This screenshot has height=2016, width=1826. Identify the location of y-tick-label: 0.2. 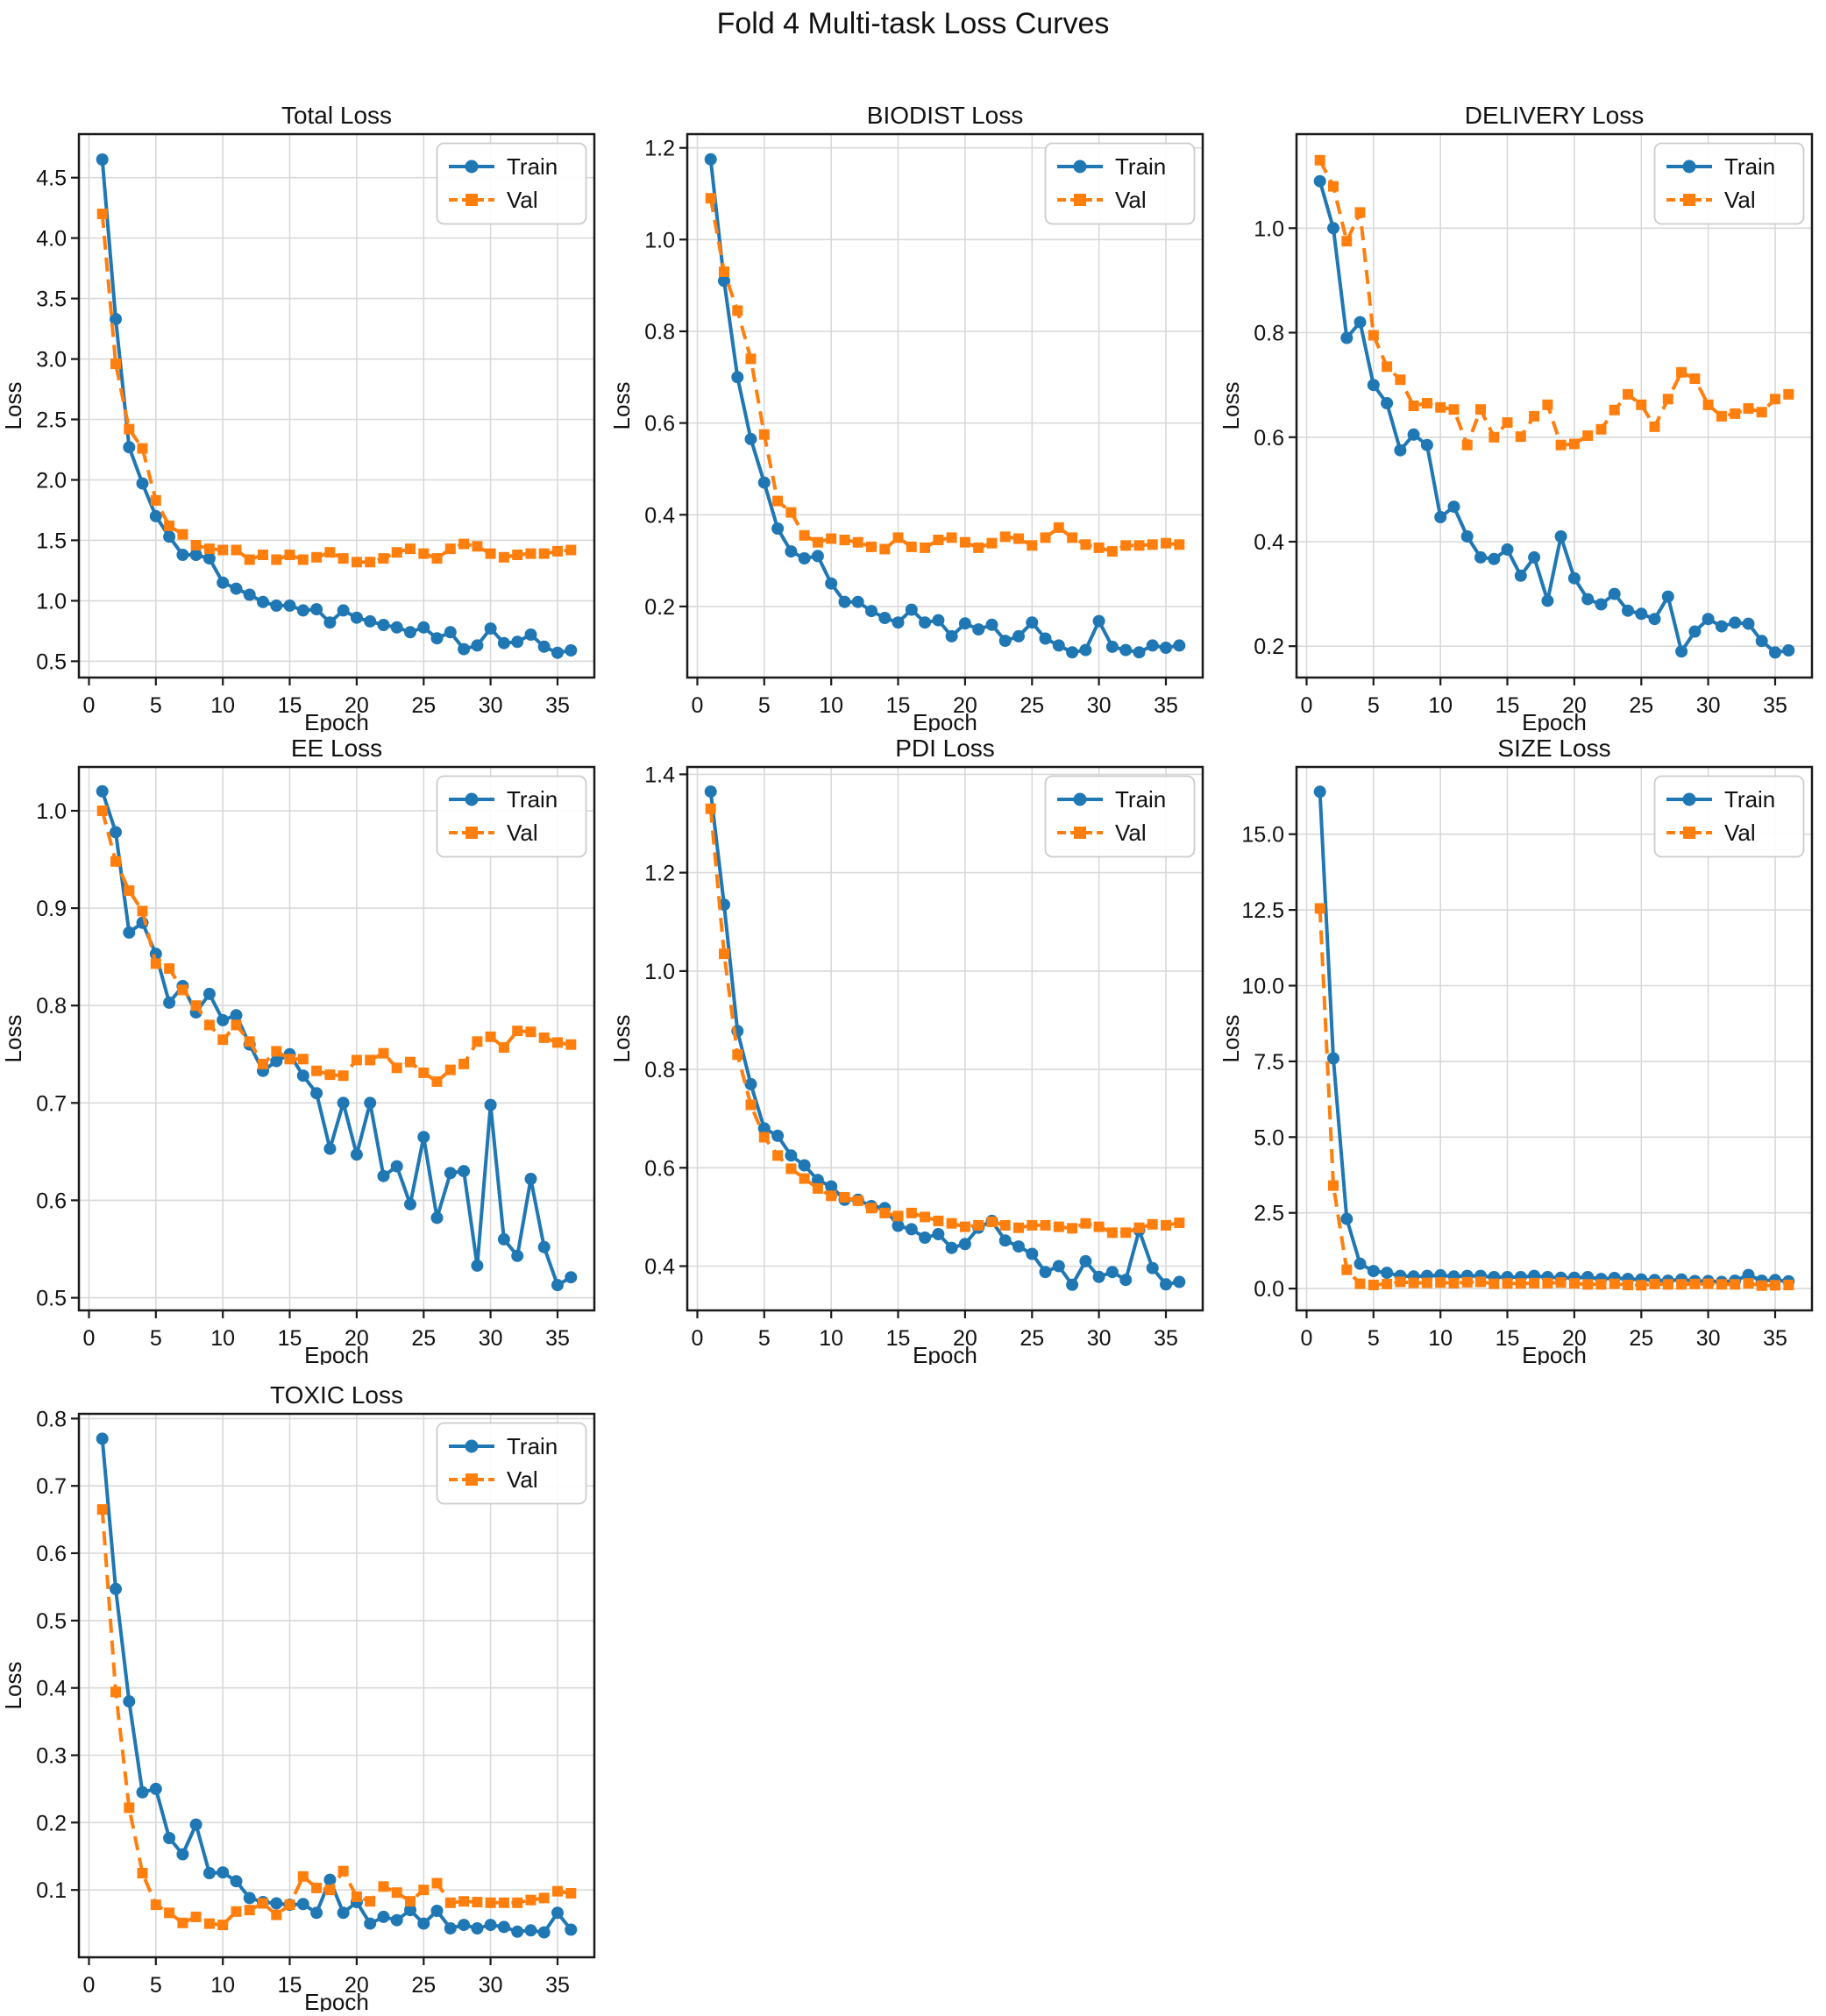
(1269, 647).